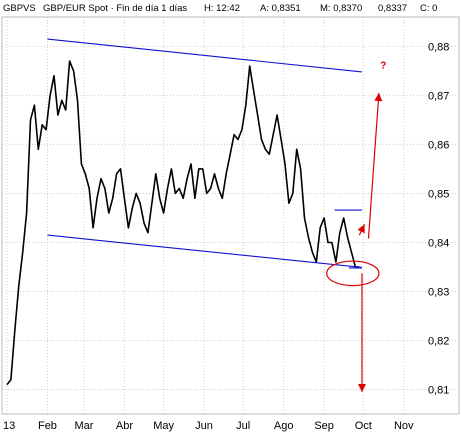 This screenshot has height=438, width=461. I want to click on x-tick-label: May, so click(163, 426).